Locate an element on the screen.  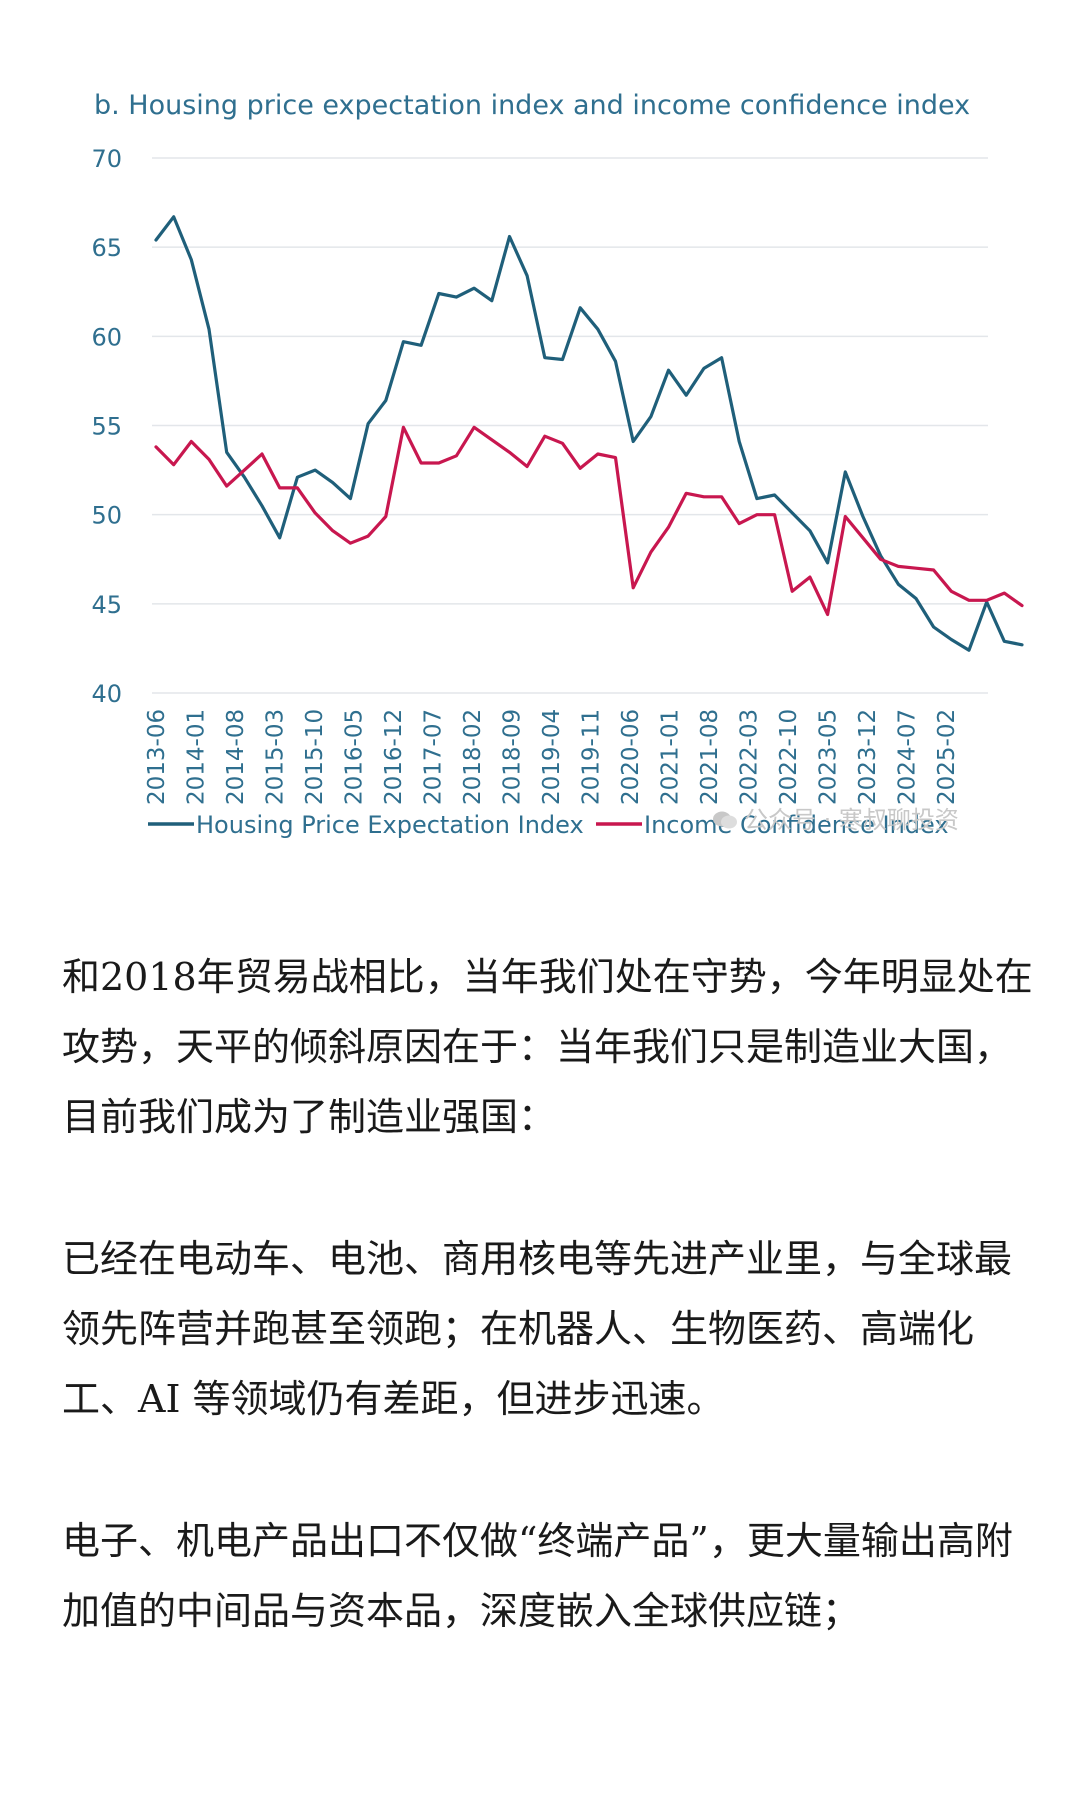
x-tick-label: 2024-07 is located at coordinates (908, 757).